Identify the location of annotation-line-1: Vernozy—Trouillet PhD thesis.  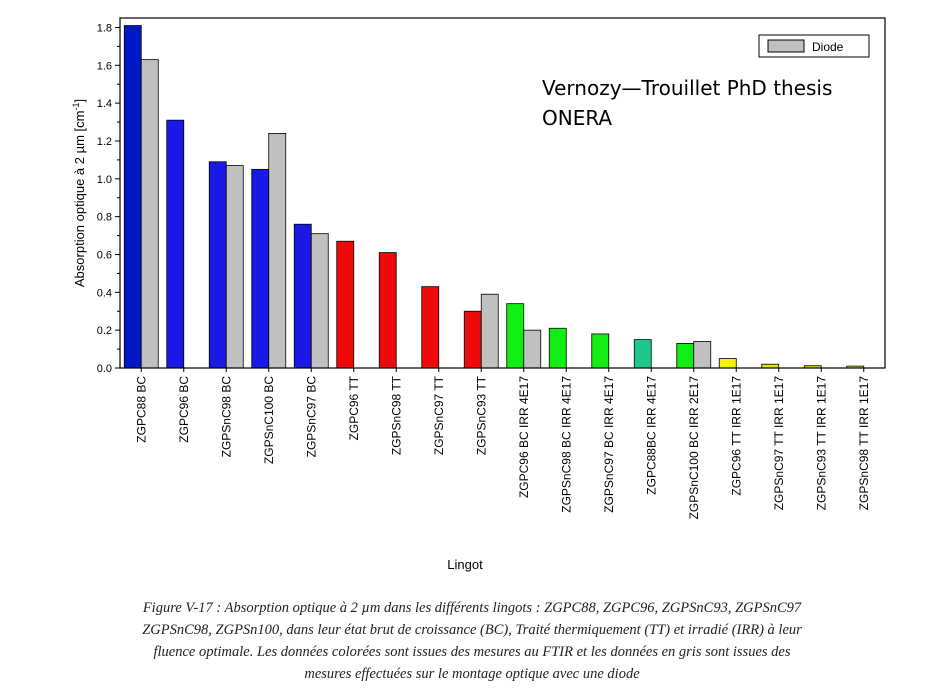
(687, 88).